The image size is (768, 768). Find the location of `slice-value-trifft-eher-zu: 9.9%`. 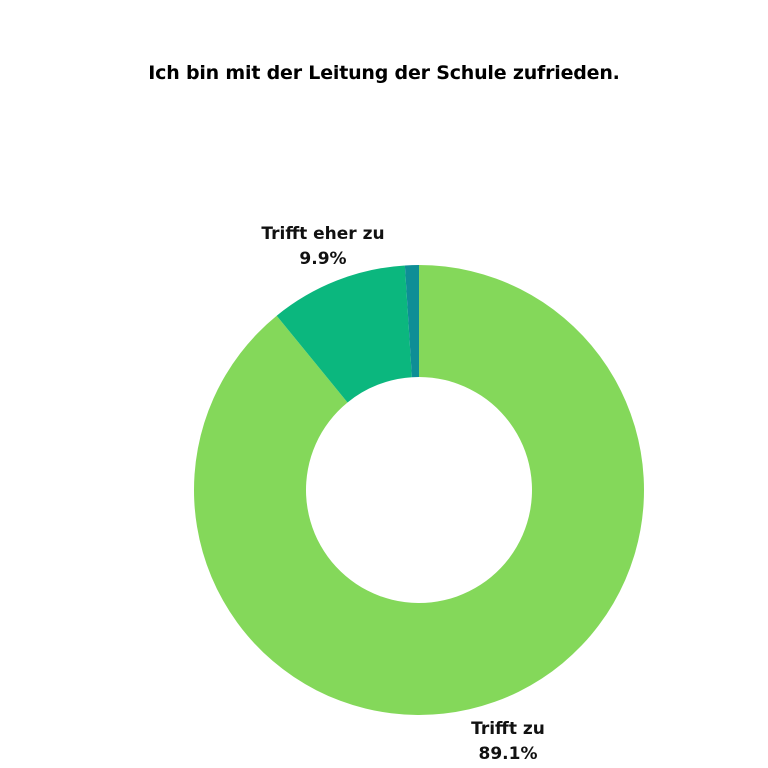

slice-value-trifft-eher-zu: 9.9% is located at coordinates (322, 259).